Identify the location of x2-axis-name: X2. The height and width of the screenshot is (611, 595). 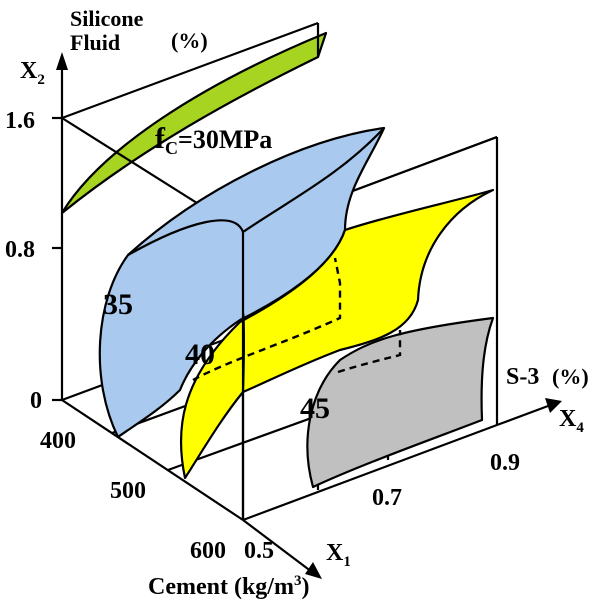
(32, 73).